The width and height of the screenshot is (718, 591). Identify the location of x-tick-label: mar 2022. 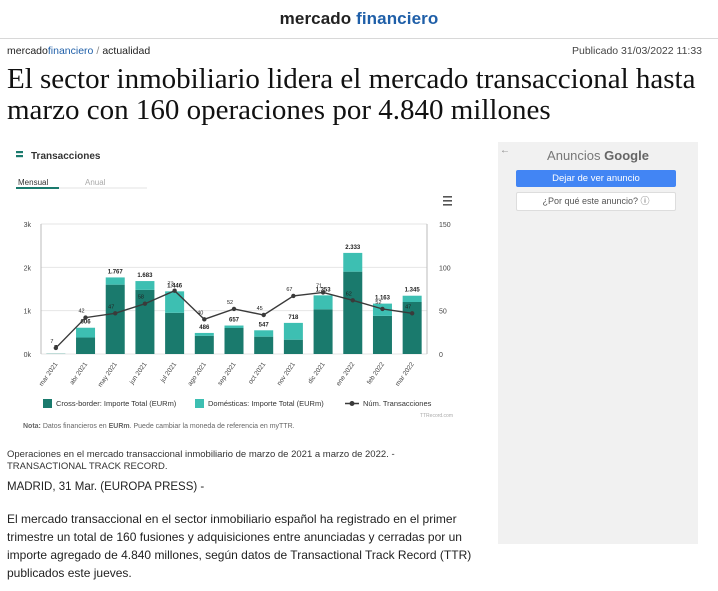
(405, 374).